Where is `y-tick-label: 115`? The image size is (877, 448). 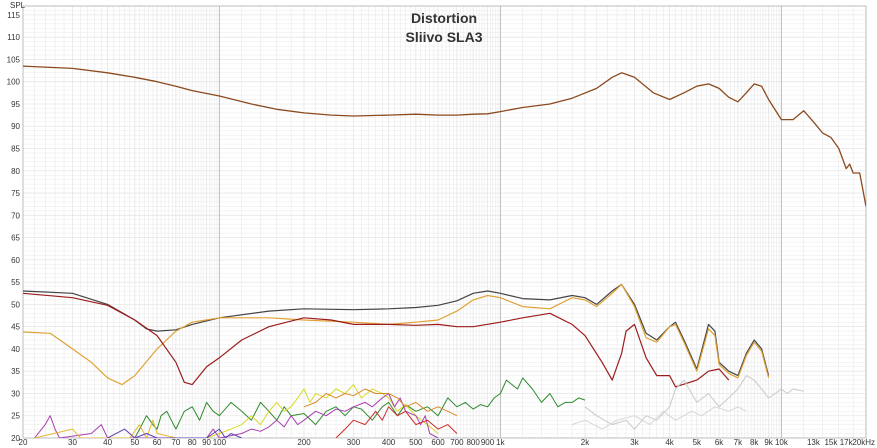 y-tick-label: 115 is located at coordinates (13, 15).